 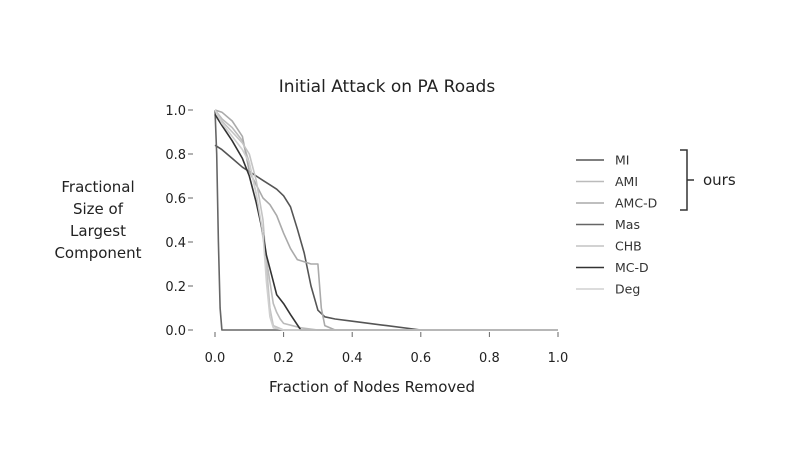 What do you see at coordinates (175, 155) in the screenshot?
I see `y-tick-label: 0.8` at bounding box center [175, 155].